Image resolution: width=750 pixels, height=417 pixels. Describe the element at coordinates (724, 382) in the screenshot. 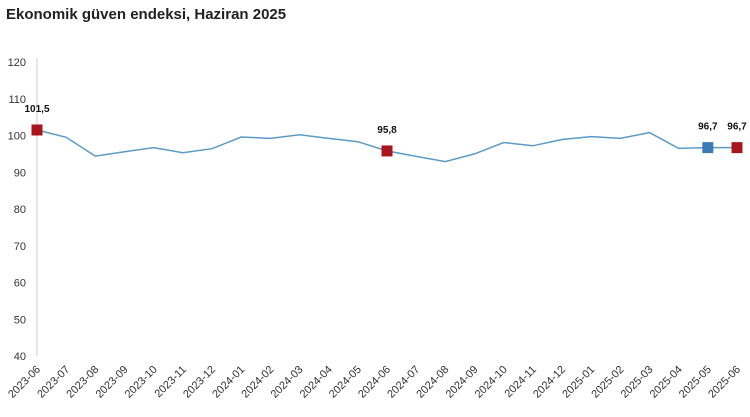

I see `x-tick-label: 2025-06` at that location.